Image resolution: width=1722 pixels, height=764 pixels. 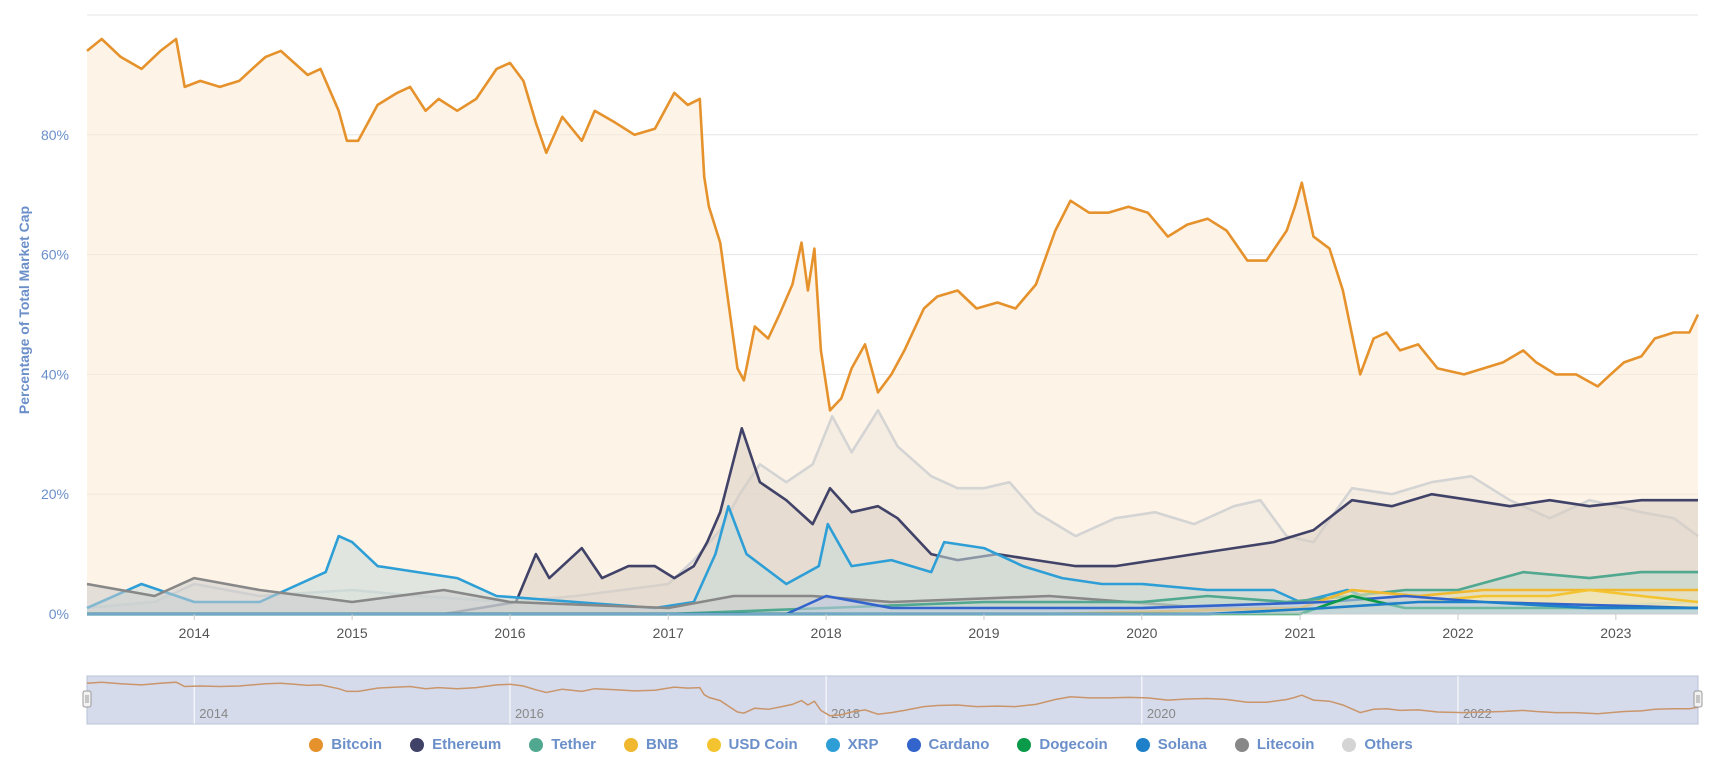 I want to click on legend-item-usd-coin: USD Coin, so click(x=752, y=744).